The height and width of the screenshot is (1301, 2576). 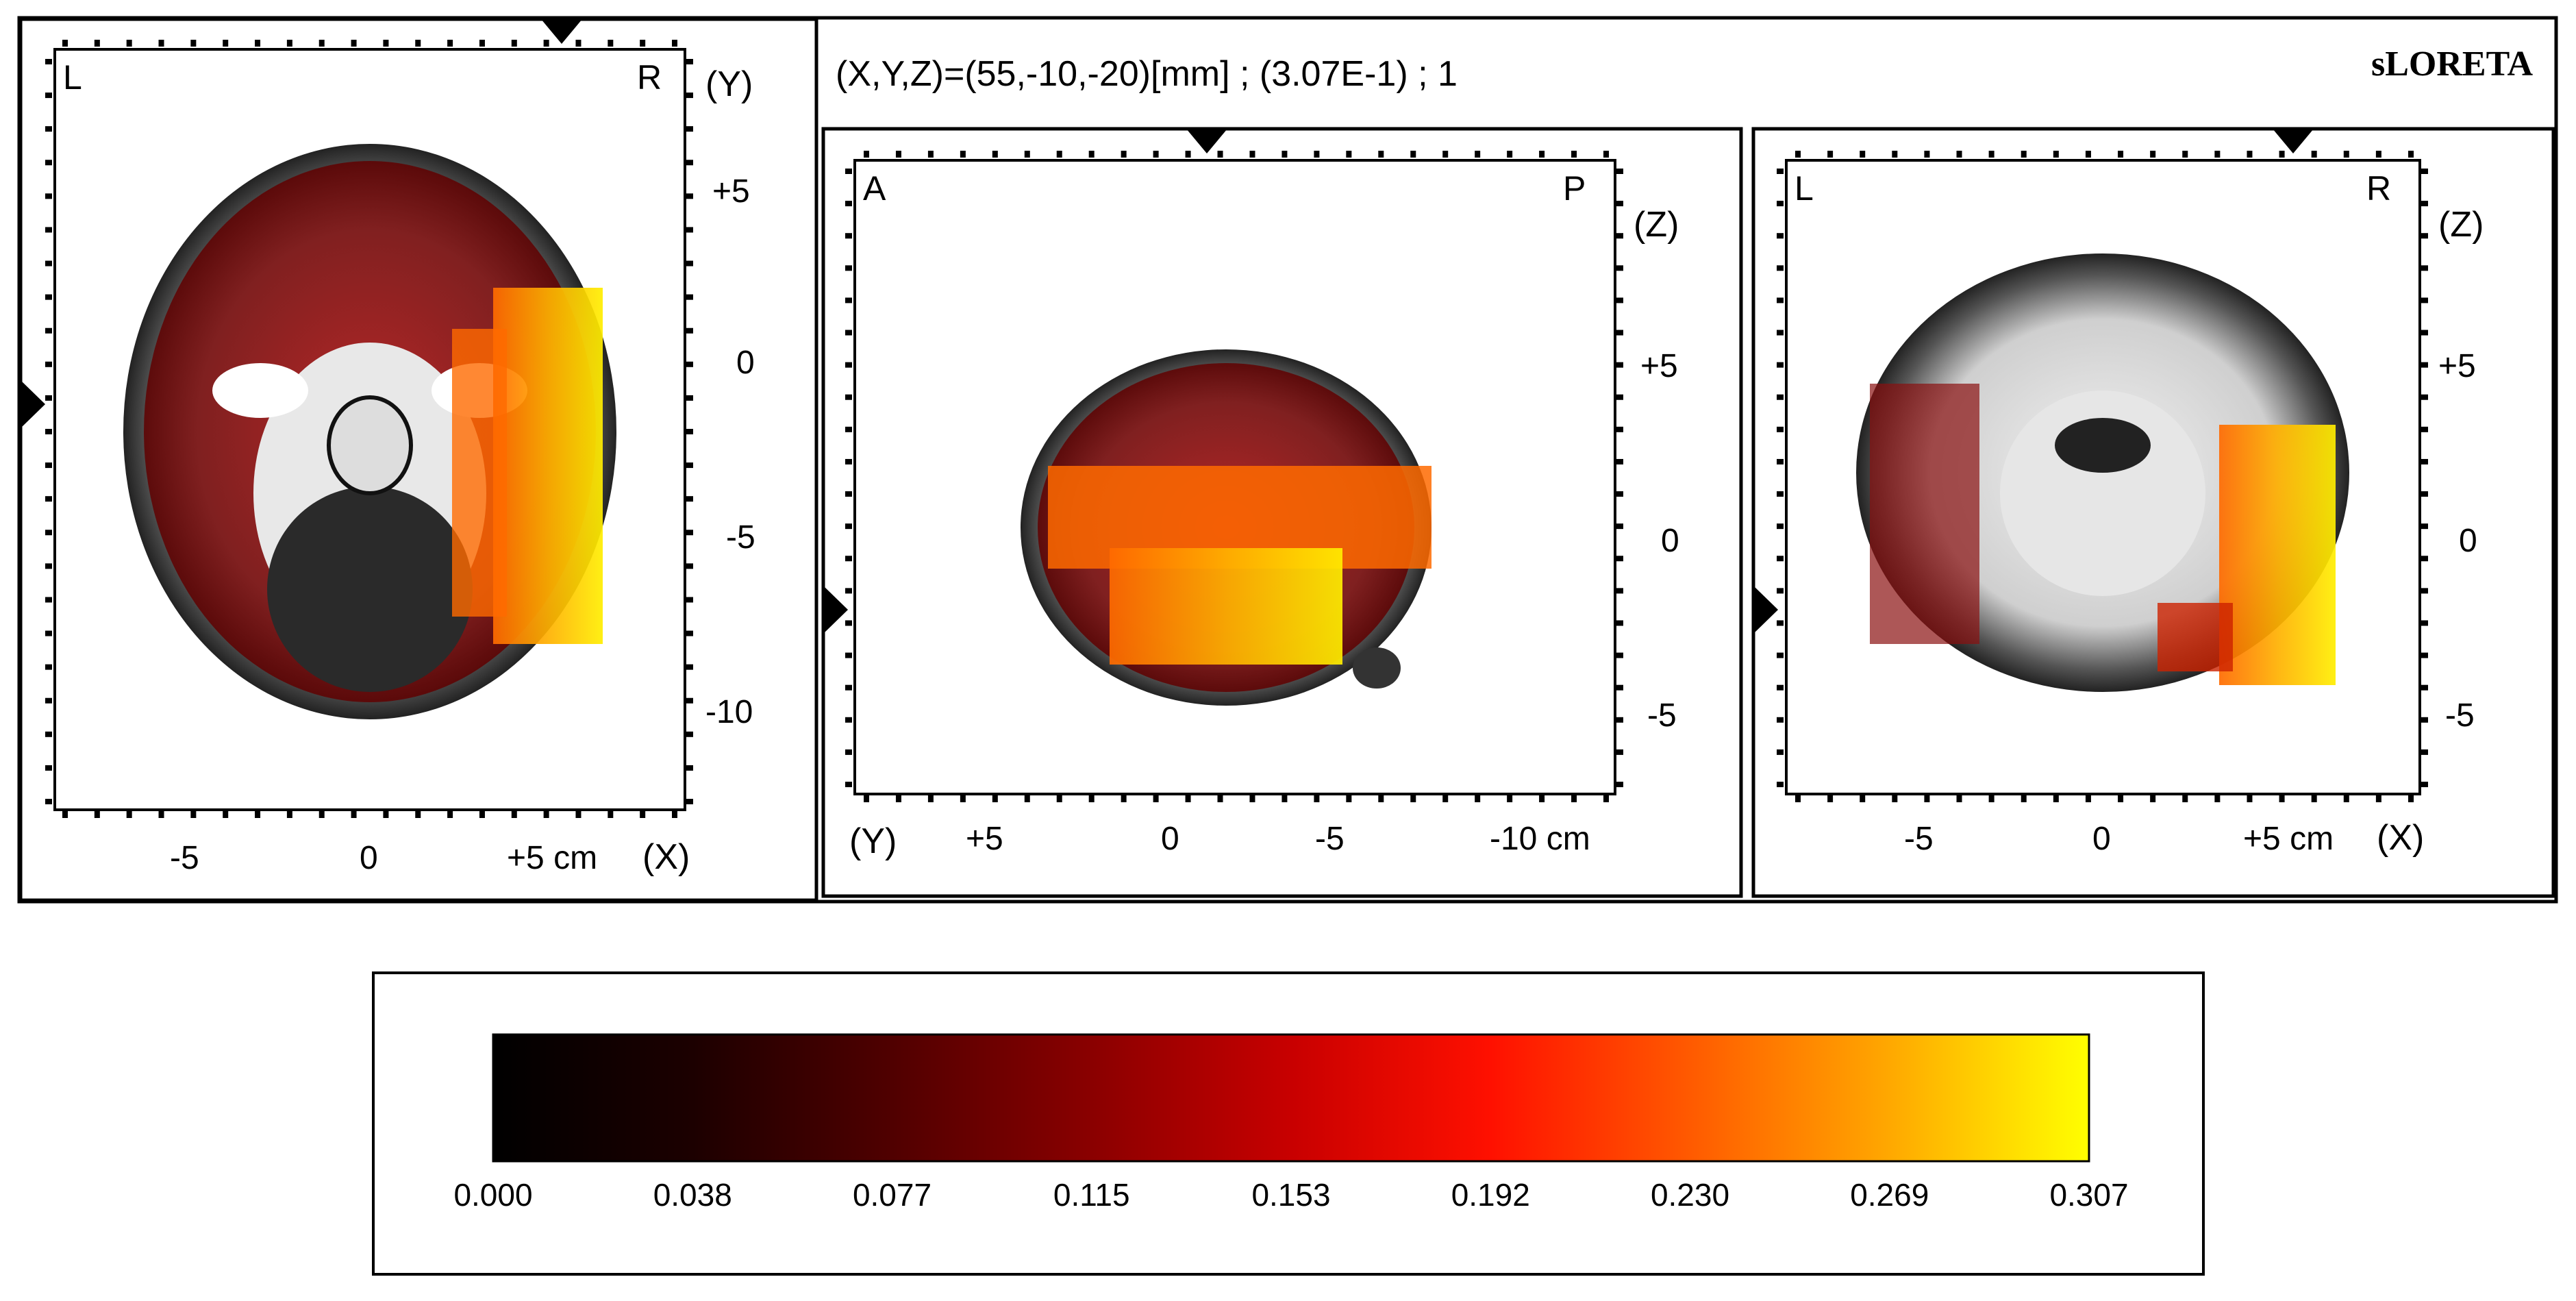 What do you see at coordinates (1889, 1195) in the screenshot?
I see `colorbar-tick-label: 0.269` at bounding box center [1889, 1195].